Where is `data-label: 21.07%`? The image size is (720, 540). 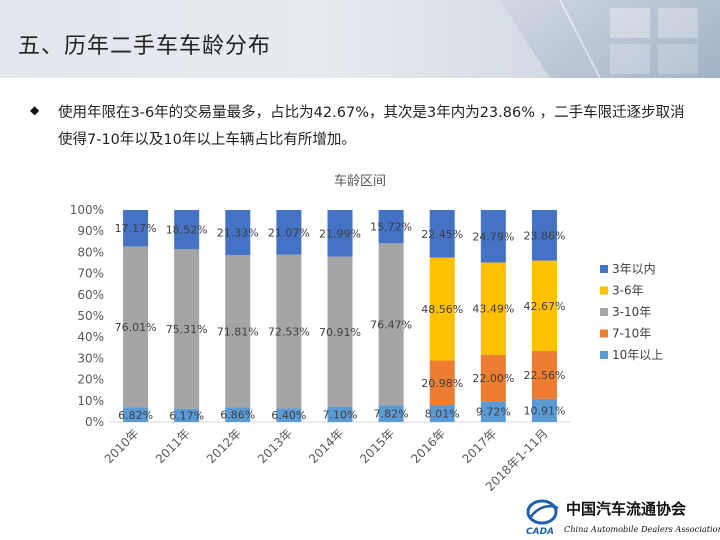 data-label: 21.07% is located at coordinates (289, 232).